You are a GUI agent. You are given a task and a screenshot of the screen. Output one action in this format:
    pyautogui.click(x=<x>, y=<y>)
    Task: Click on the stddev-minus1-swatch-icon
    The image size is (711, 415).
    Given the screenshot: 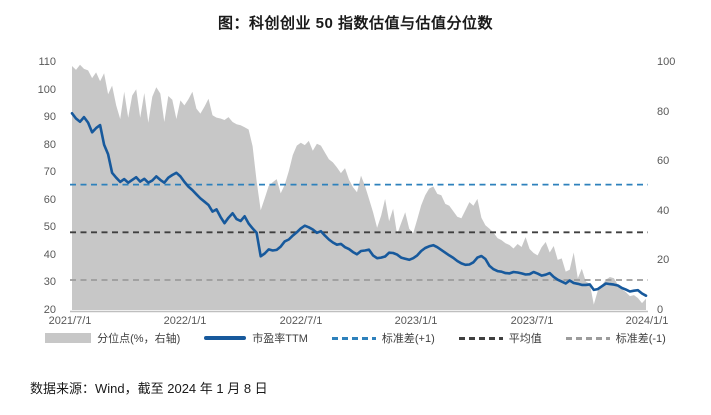 What is the action you would take?
    pyautogui.click(x=587, y=338)
    